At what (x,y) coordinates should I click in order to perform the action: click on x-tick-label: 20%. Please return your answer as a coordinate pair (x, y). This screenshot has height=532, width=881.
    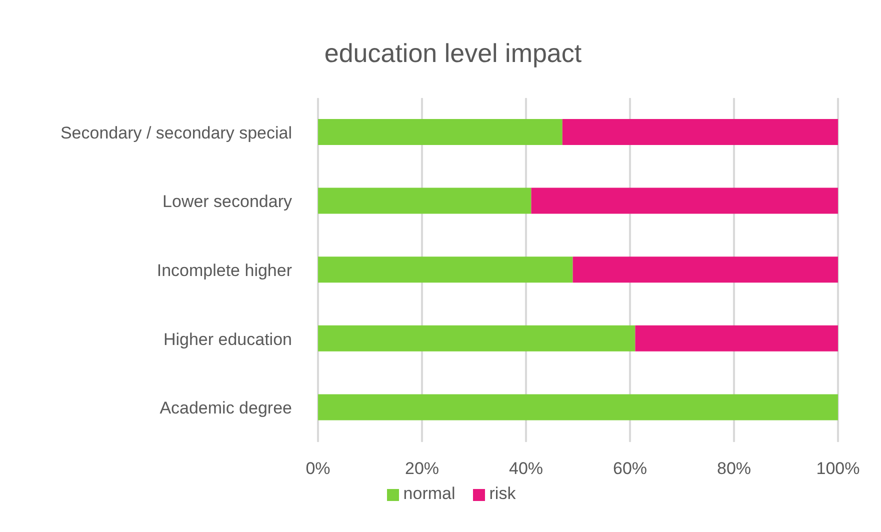
    Looking at the image, I should click on (422, 468).